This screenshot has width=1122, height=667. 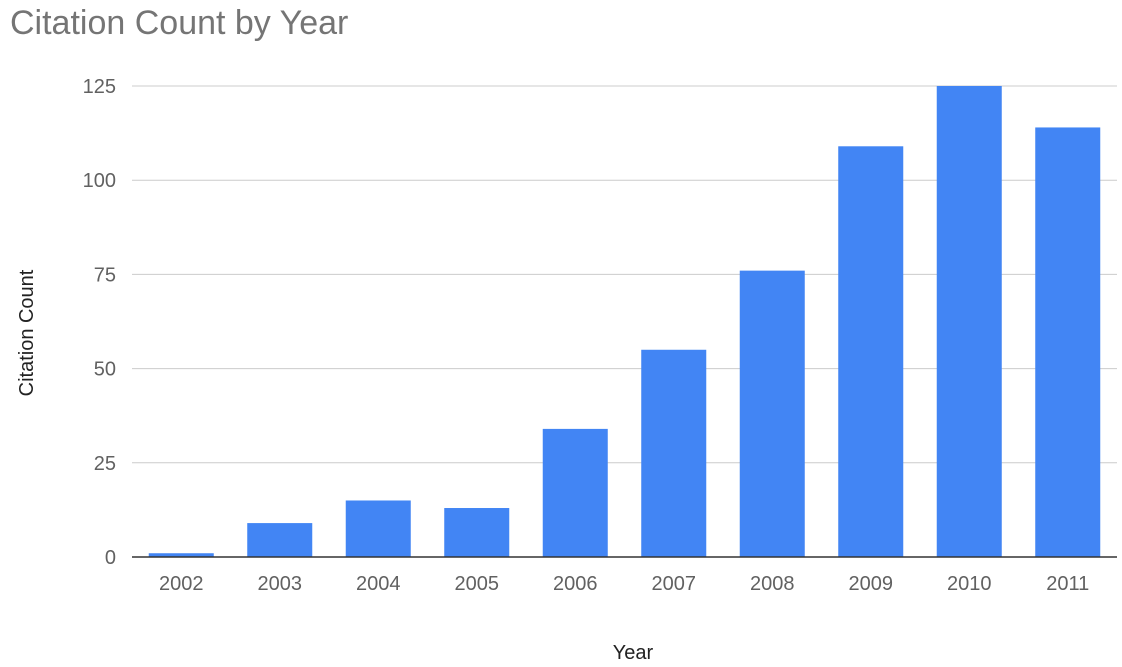 What do you see at coordinates (1067, 584) in the screenshot?
I see `x-tick-label: 2011` at bounding box center [1067, 584].